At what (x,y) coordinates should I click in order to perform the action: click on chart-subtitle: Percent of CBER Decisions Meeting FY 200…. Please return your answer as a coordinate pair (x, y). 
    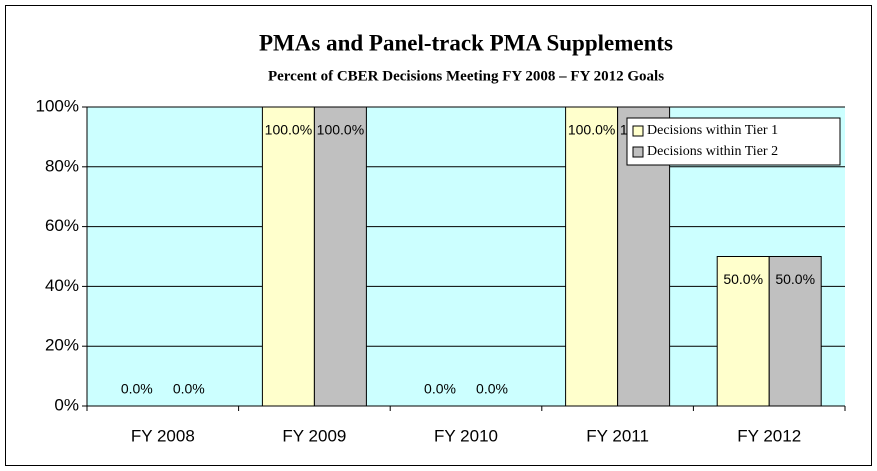
    Looking at the image, I should click on (466, 76).